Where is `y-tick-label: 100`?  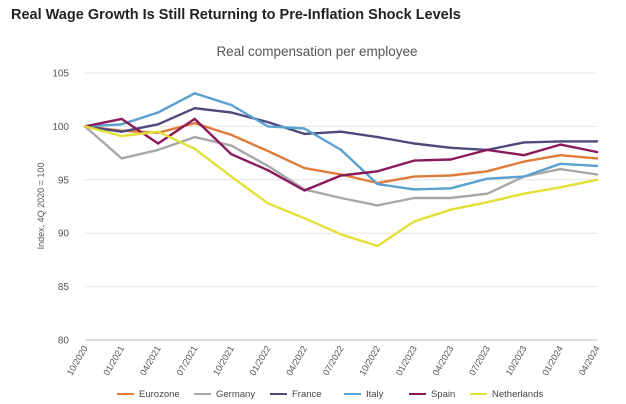 y-tick-label: 100 is located at coordinates (60, 127).